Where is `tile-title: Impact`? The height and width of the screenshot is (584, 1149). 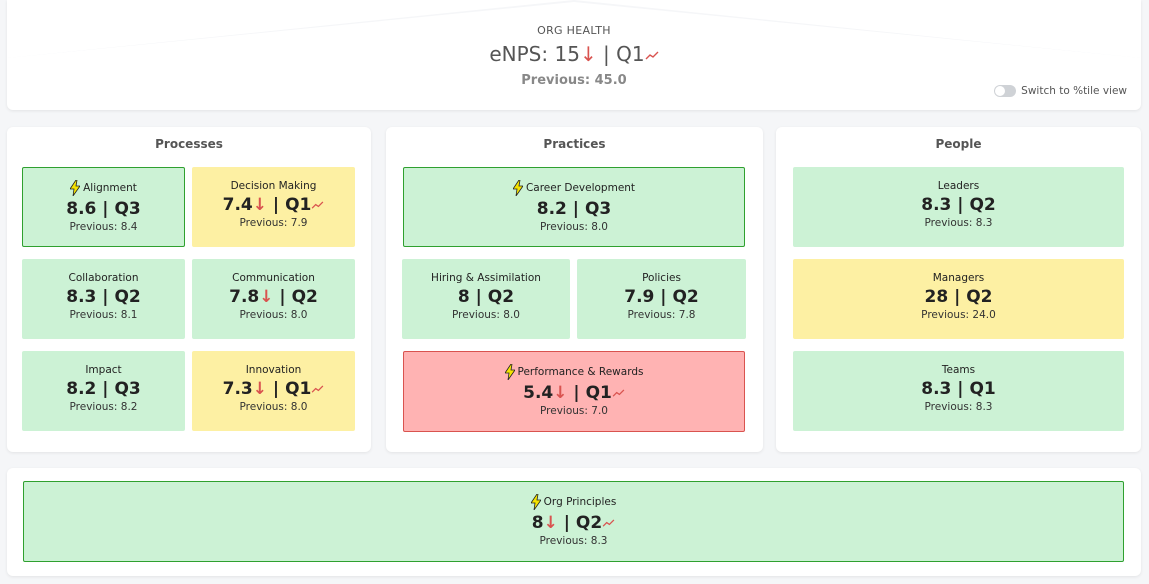 tile-title: Impact is located at coordinates (103, 370).